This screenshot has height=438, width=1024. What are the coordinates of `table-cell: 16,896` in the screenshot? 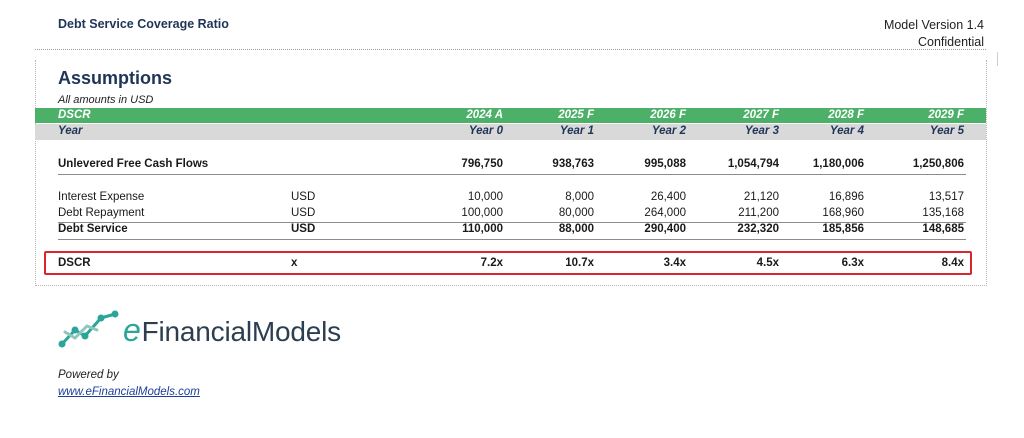 It's located at (846, 197).